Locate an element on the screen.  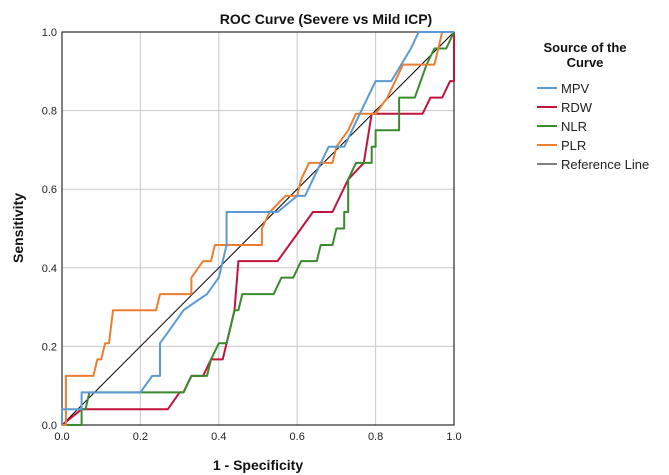
x-tick-label: 0.6 is located at coordinates (297, 437).